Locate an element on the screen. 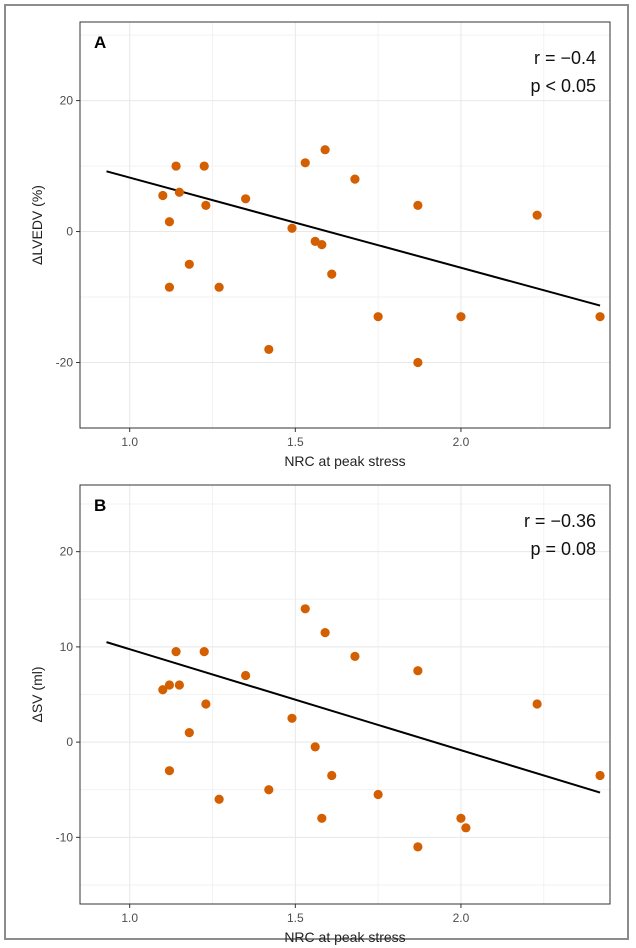 The height and width of the screenshot is (948, 636). stat-r: r = −0.36 is located at coordinates (560, 521).